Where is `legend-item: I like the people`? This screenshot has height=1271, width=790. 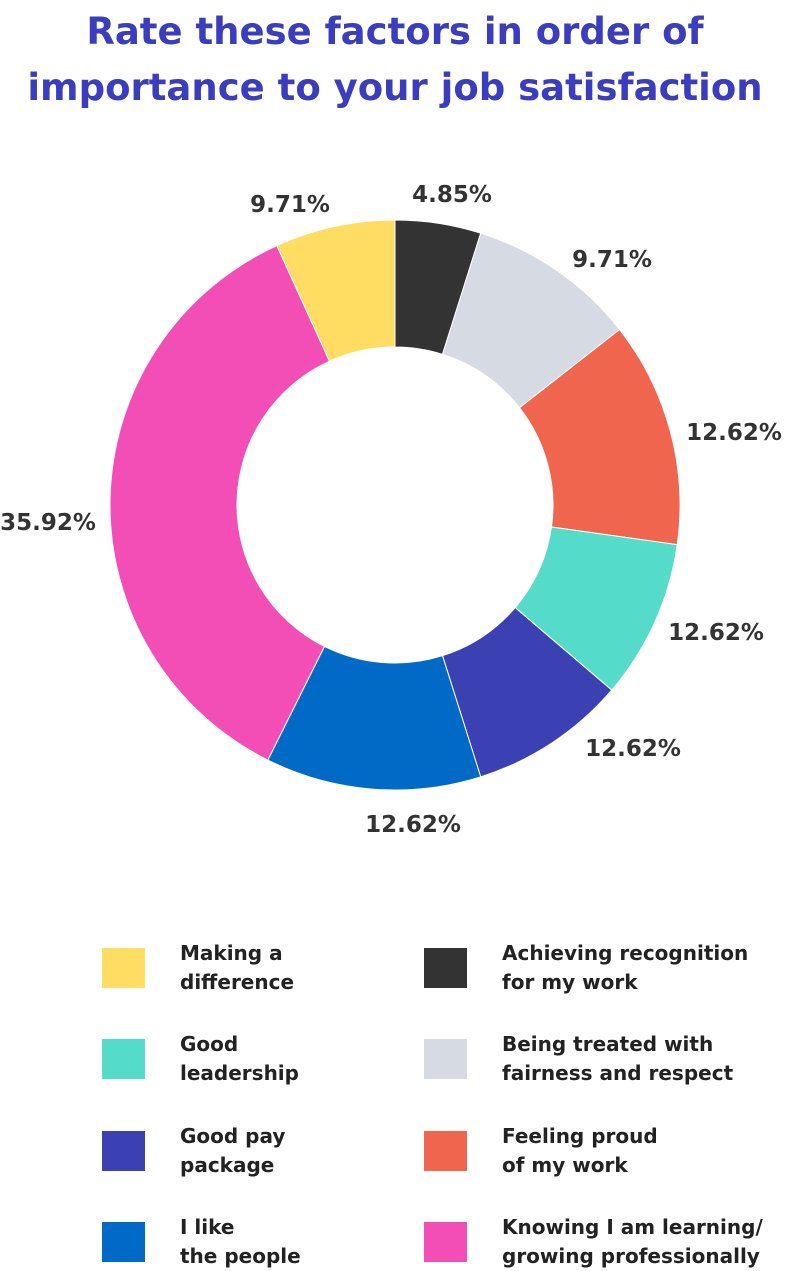 legend-item: I like the people is located at coordinates (276, 1242).